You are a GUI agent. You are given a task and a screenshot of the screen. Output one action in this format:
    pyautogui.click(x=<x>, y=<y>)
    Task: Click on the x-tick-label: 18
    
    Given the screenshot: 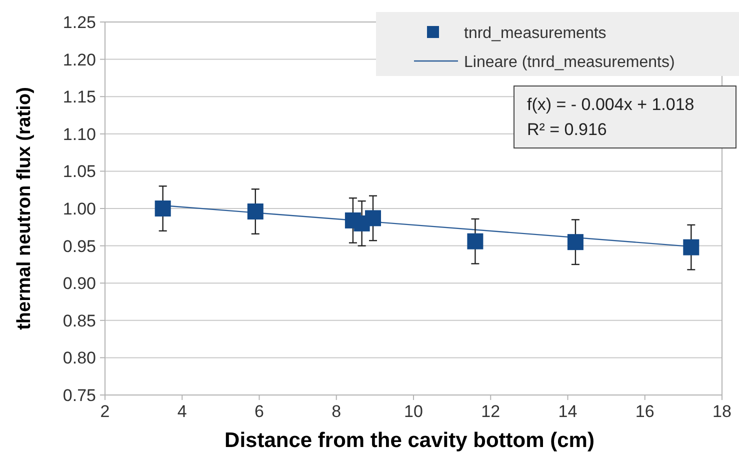 What is the action you would take?
    pyautogui.click(x=722, y=411)
    